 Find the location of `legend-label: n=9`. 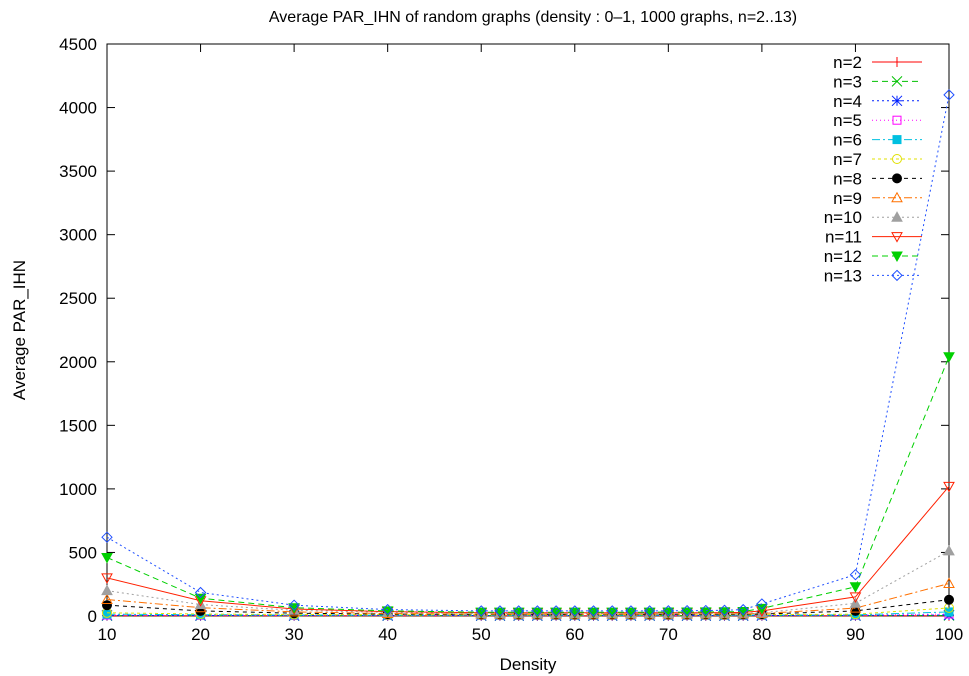

legend-label: n=9 is located at coordinates (847, 198).